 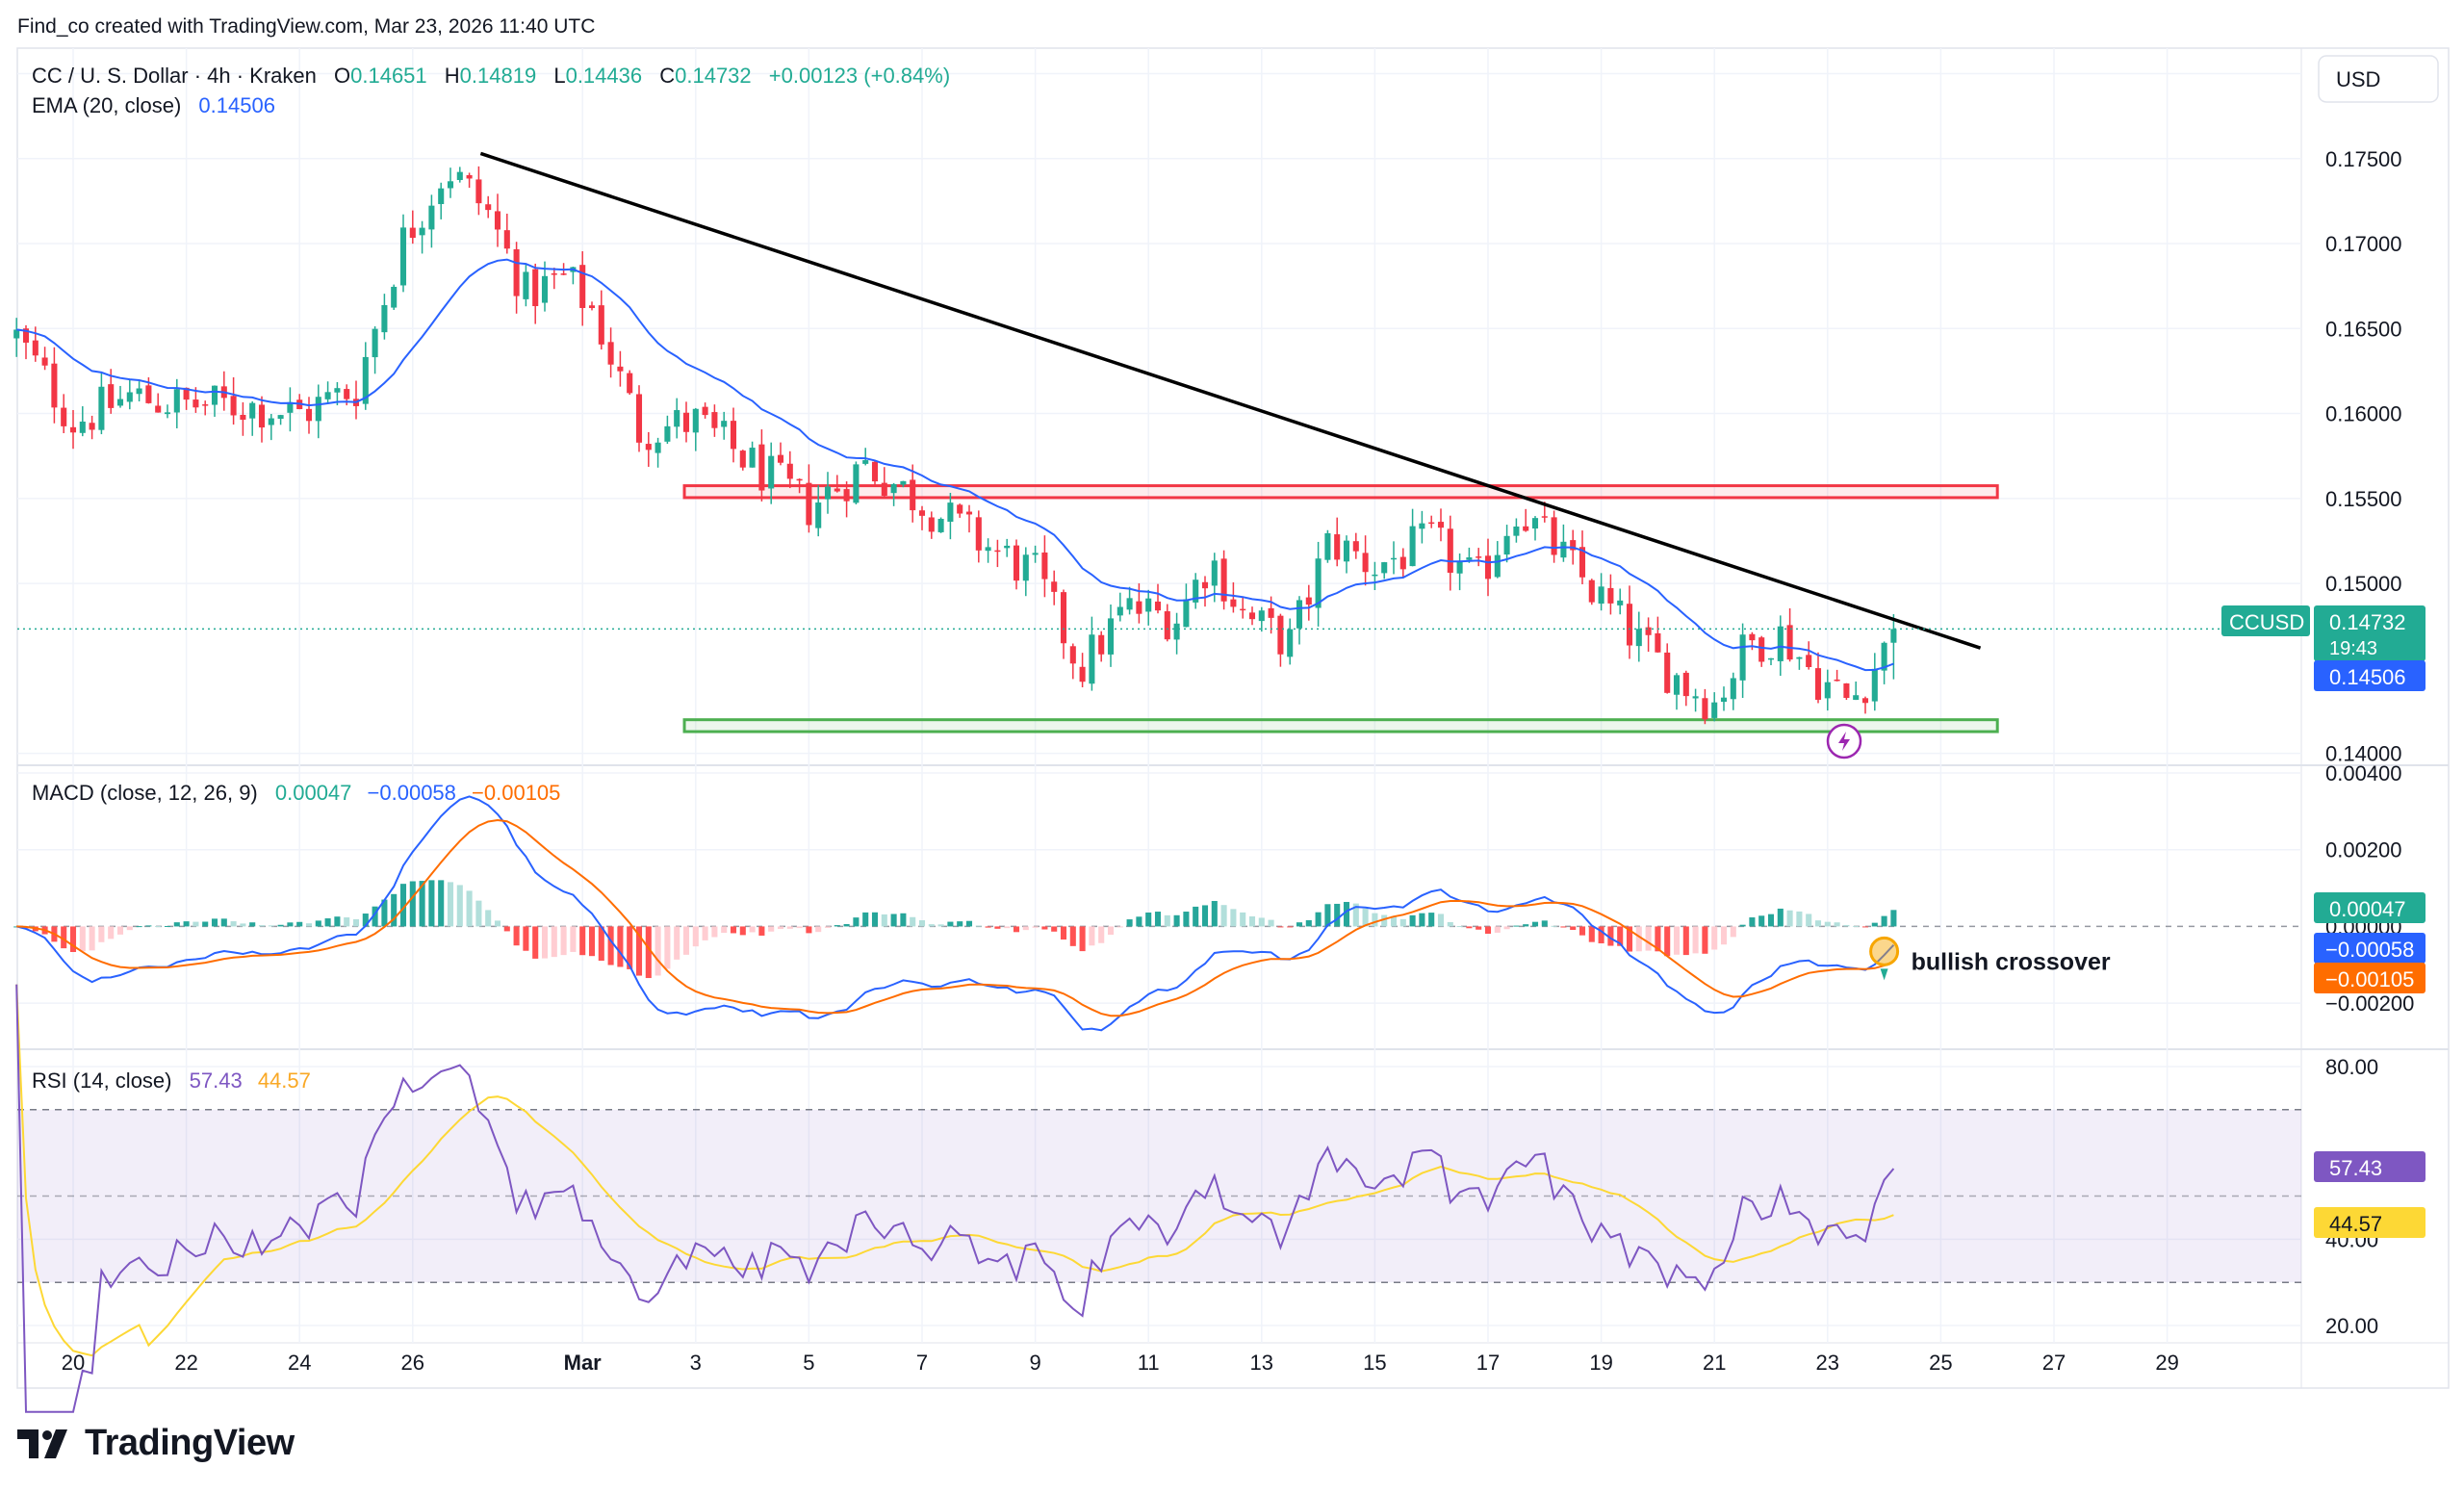 I want to click on resistance-zone, so click(x=1340, y=492).